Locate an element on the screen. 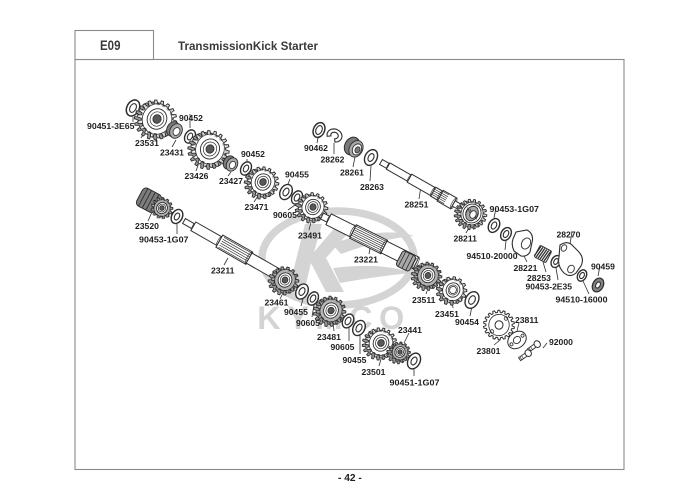 The height and width of the screenshot is (500, 700). svg-text: 23811 is located at coordinates (527, 320).